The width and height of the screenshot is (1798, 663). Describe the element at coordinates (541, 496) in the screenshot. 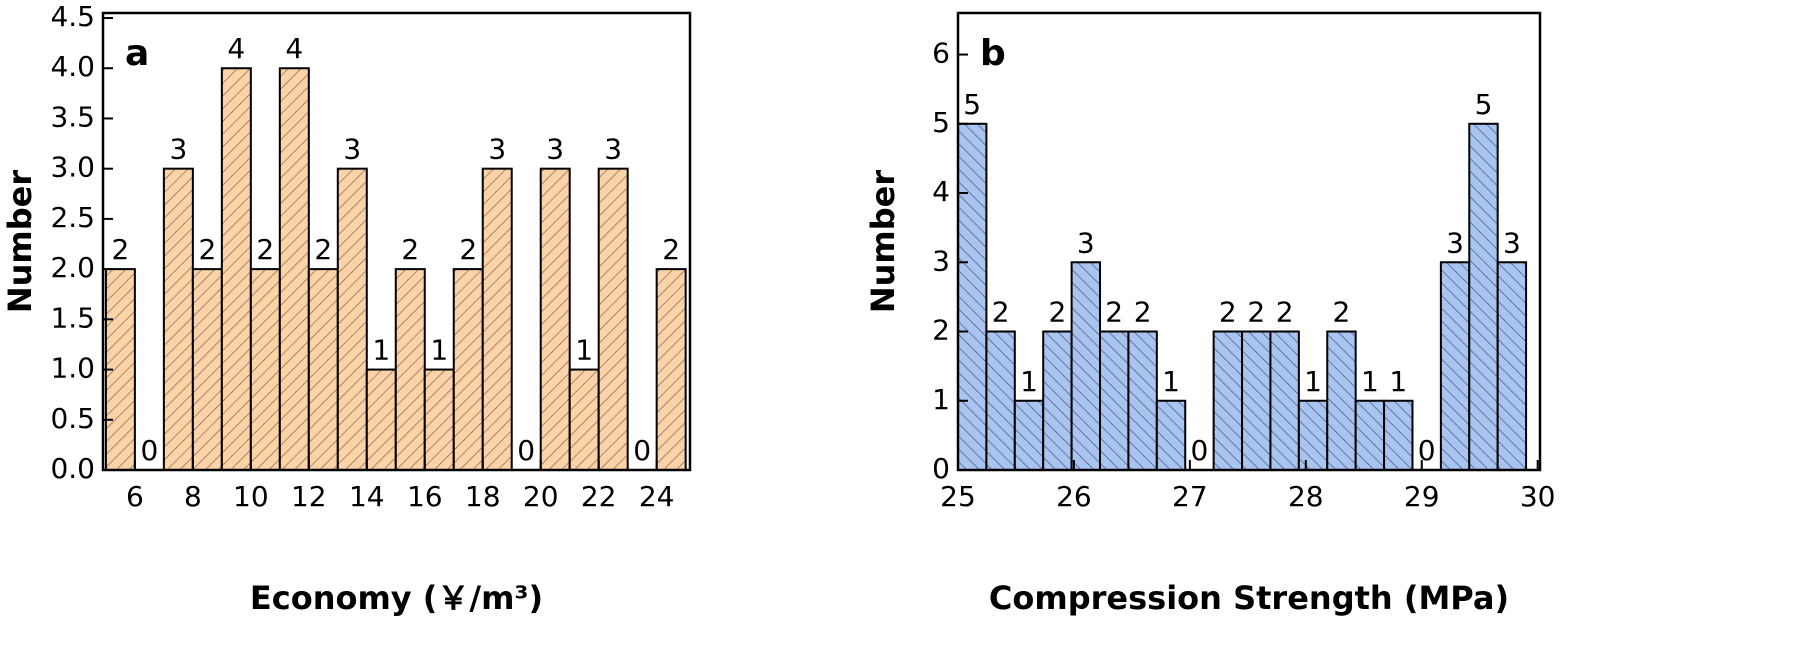

I see `x-tick-label: 20` at that location.